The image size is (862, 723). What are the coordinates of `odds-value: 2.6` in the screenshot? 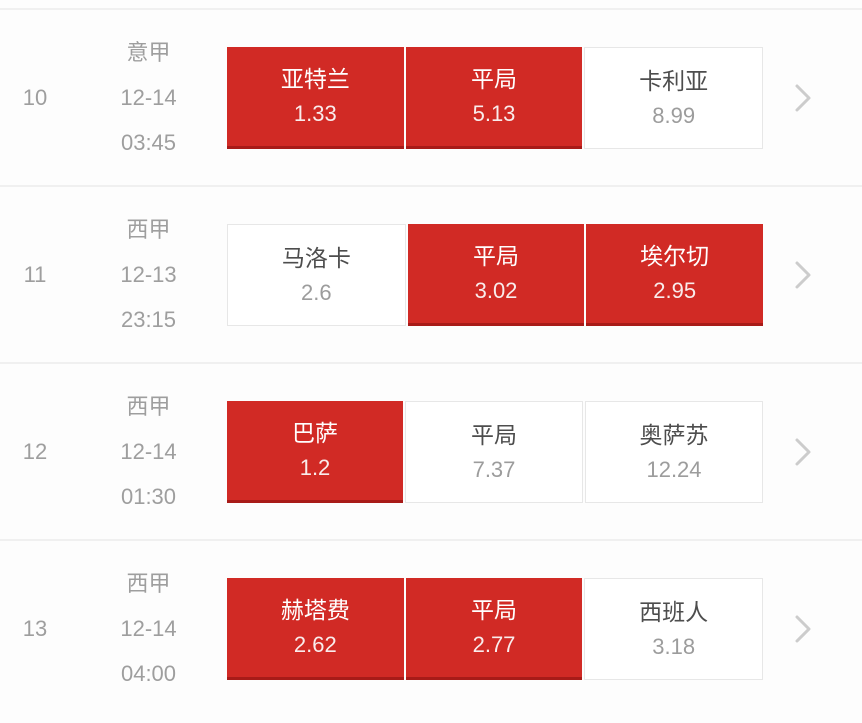 It's located at (316, 292).